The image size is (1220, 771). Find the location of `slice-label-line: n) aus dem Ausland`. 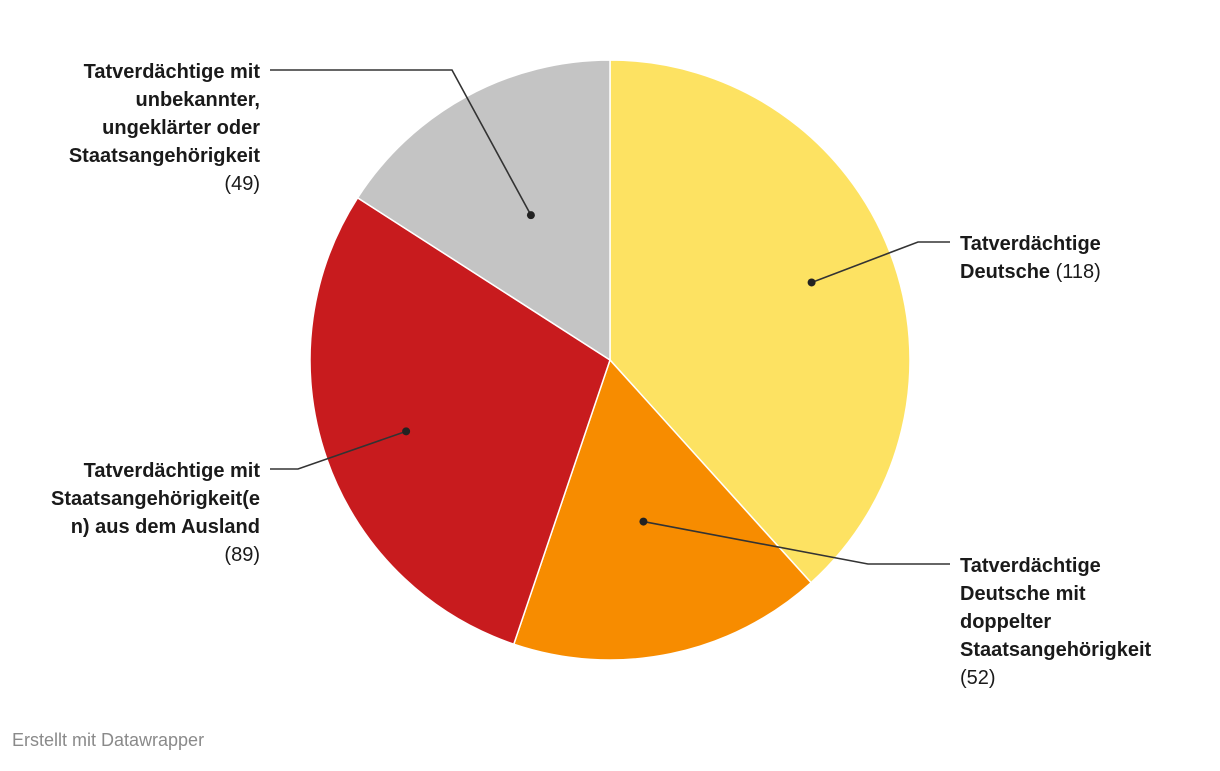

slice-label-line: n) aus dem Ausland is located at coordinates (165, 527).